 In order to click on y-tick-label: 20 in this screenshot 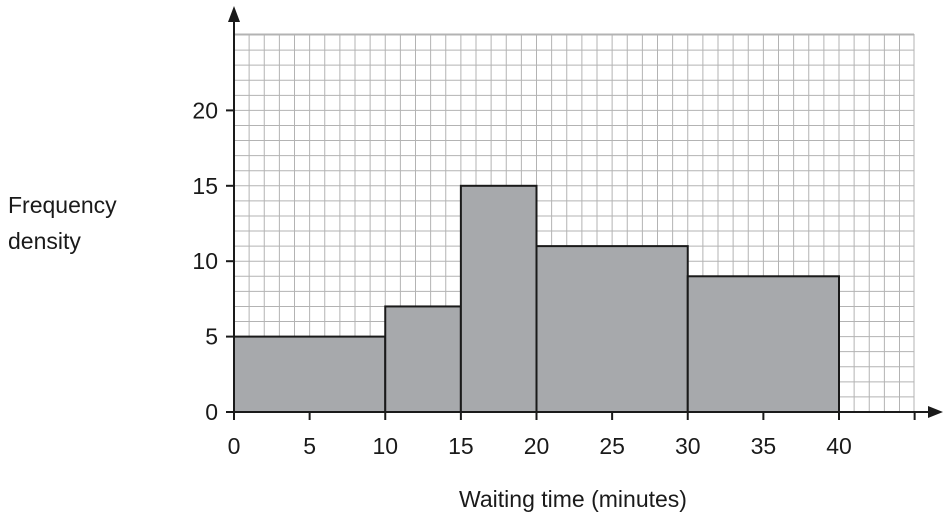, I will do `click(205, 110)`.